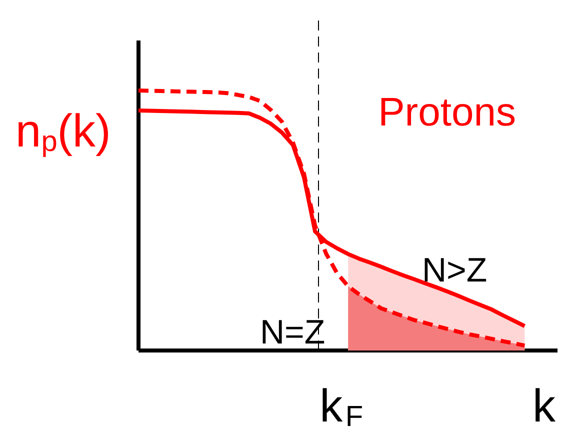  What do you see at coordinates (455, 271) in the screenshot?
I see `annotation: N>Z` at bounding box center [455, 271].